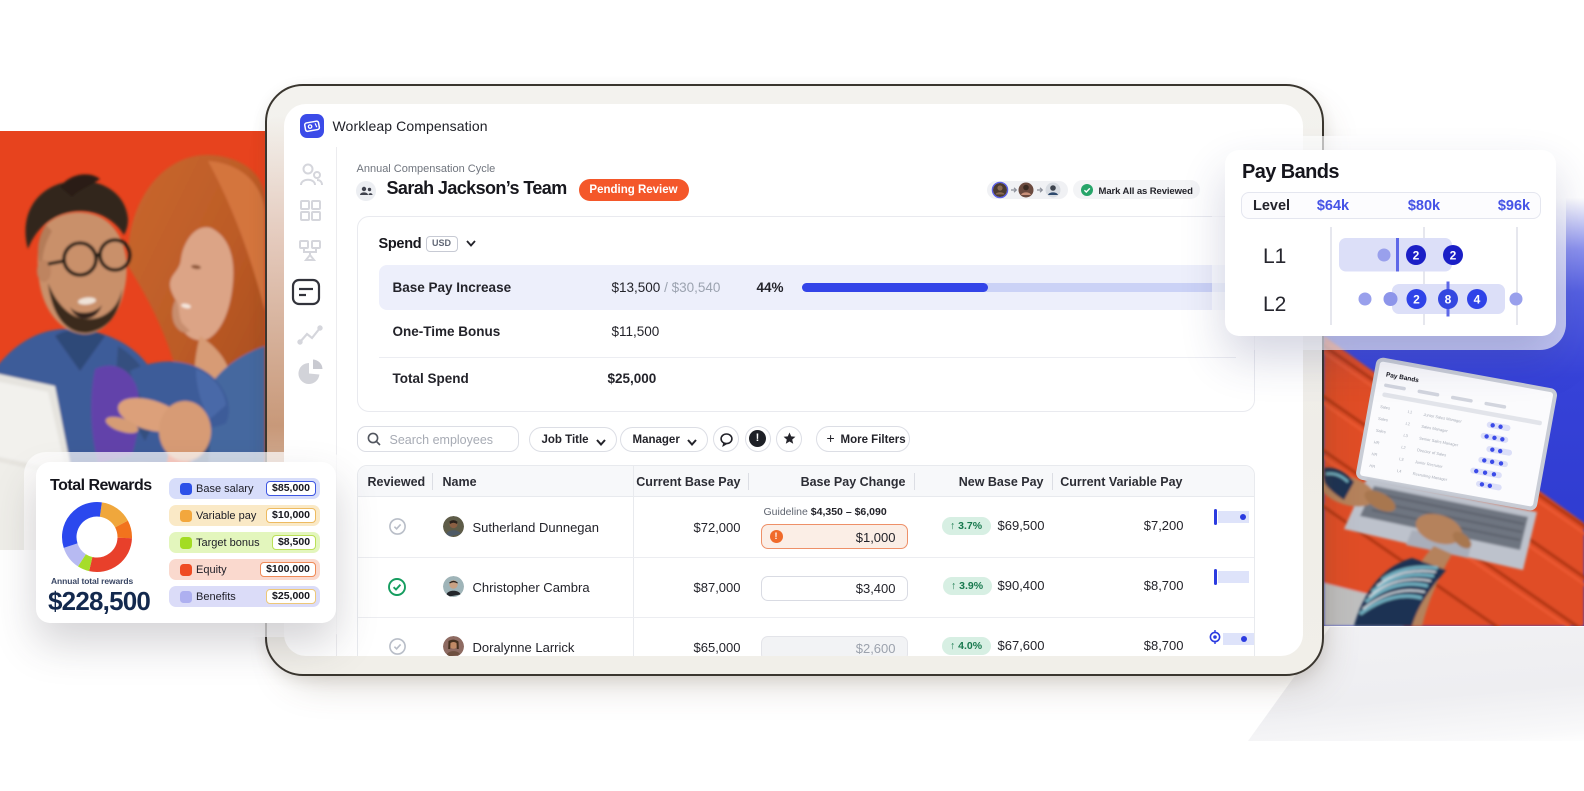  Describe the element at coordinates (1429, 464) in the screenshot. I see `svg-text: Junior Recruiter` at that location.